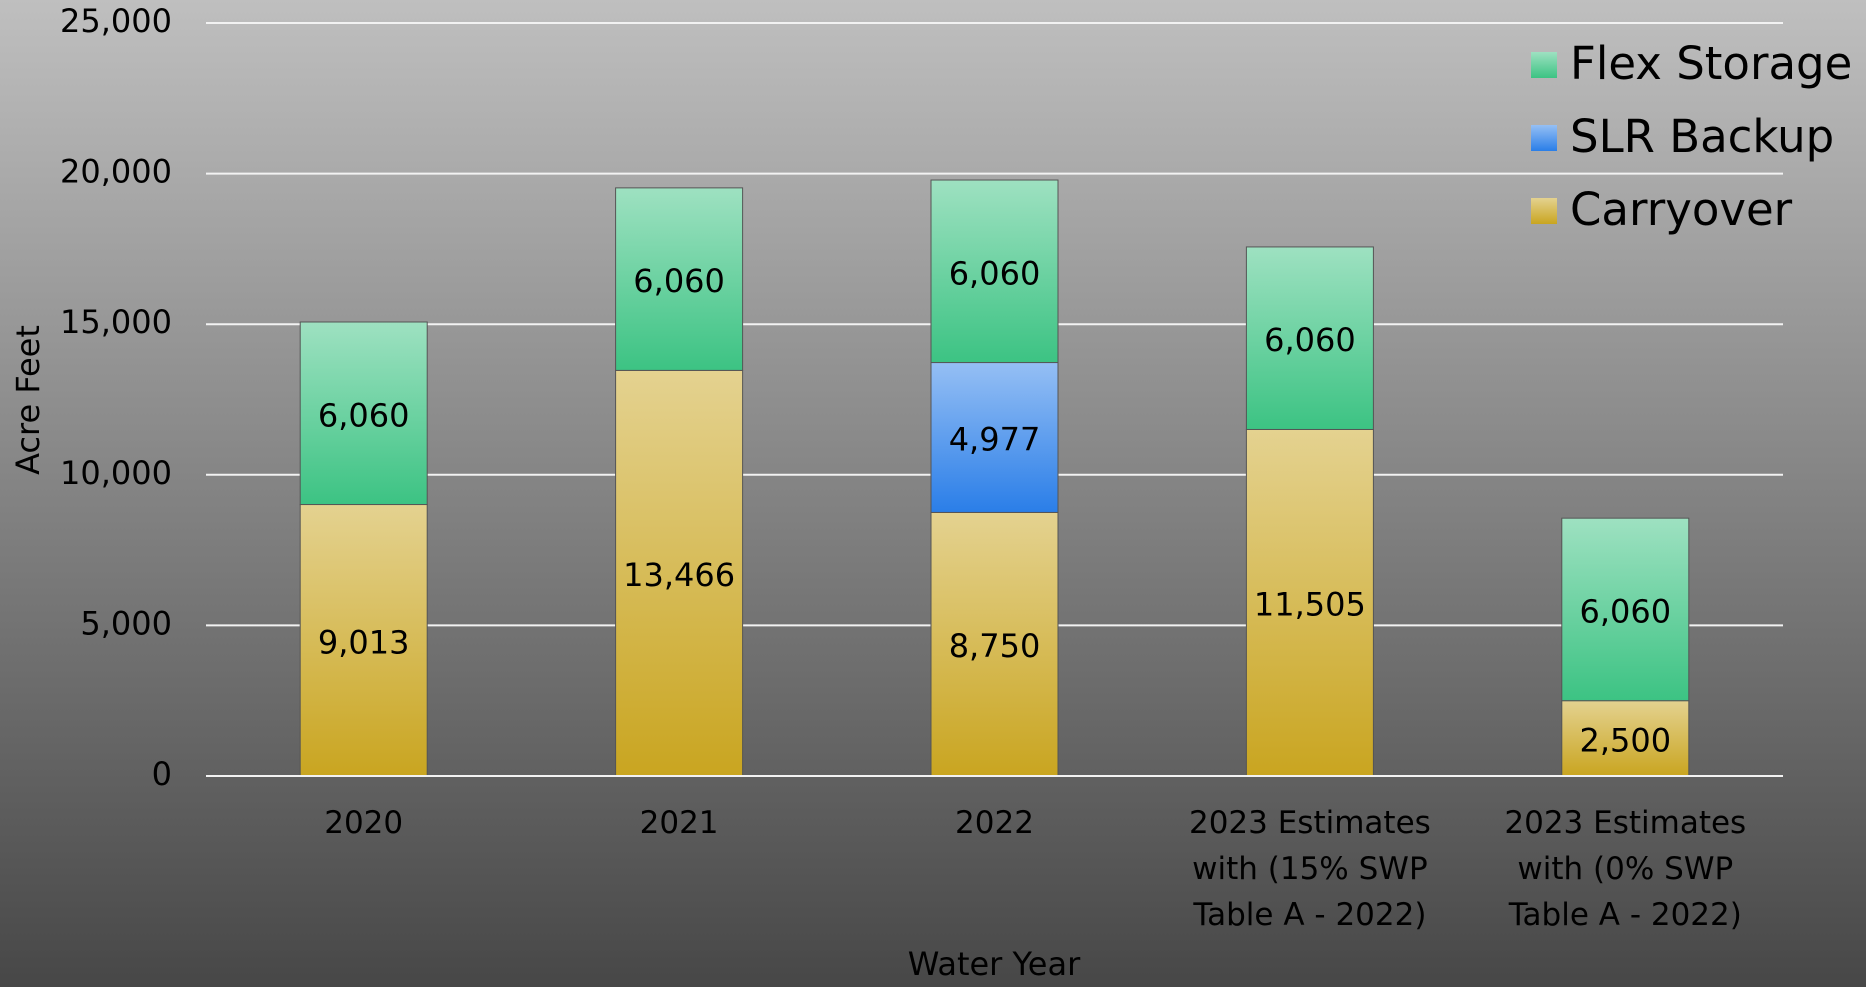 The height and width of the screenshot is (987, 1866). I want to click on data-label: 8,750, so click(995, 646).